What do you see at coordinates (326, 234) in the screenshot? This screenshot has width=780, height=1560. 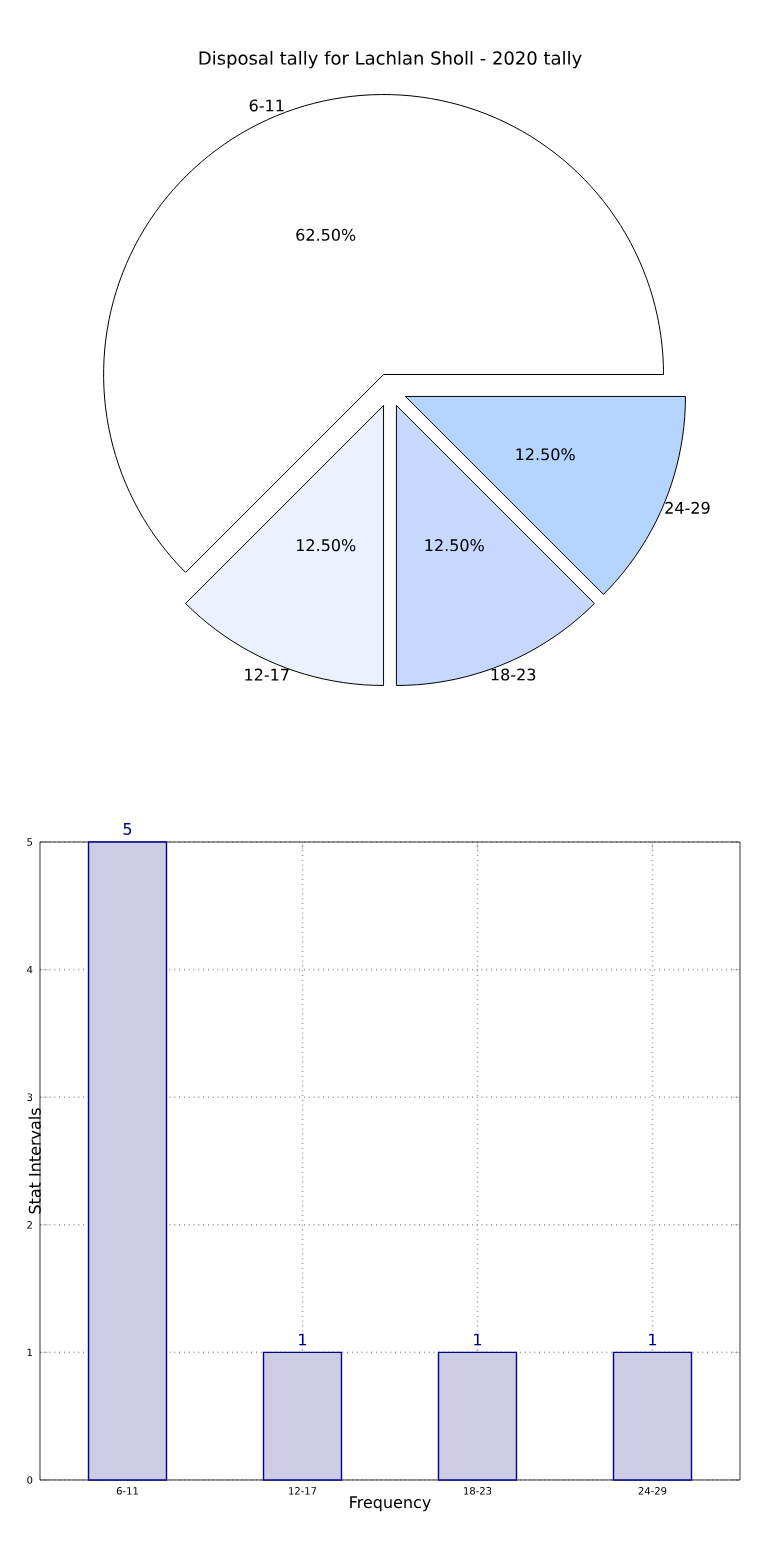 I see `data-label: 62.50%` at bounding box center [326, 234].